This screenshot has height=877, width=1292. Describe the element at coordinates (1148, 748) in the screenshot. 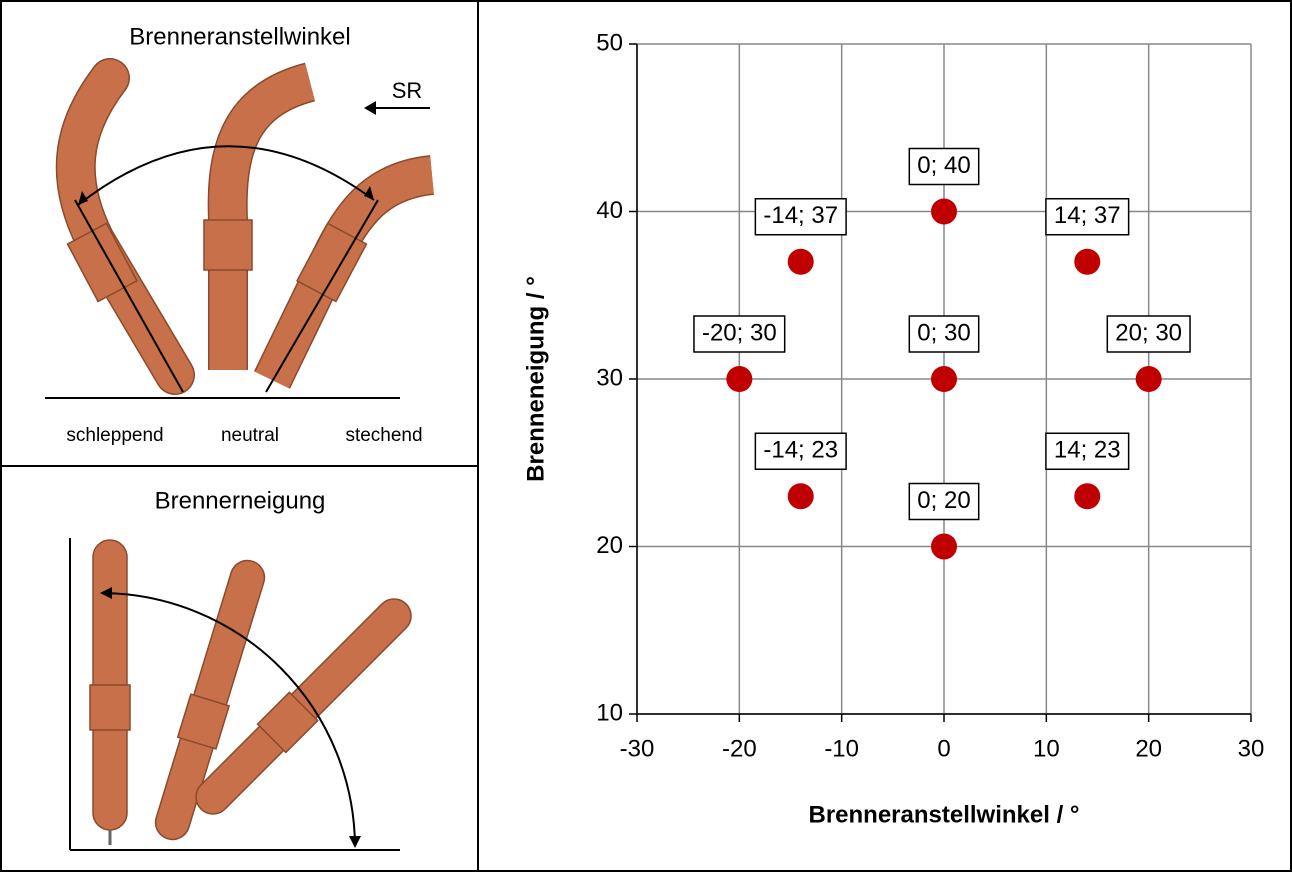

I see `x-tick-label: 20` at that location.